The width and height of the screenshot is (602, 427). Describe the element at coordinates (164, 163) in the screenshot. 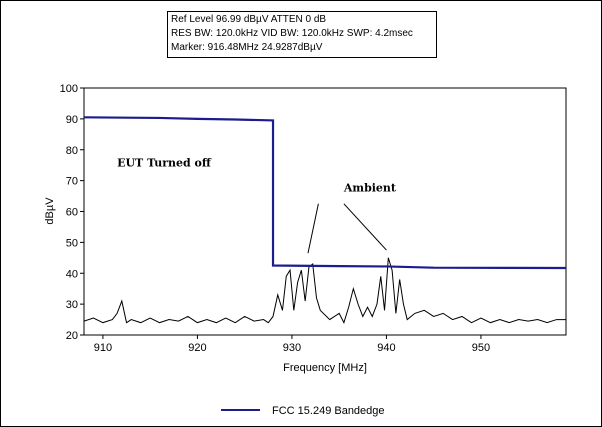

I see `annotation-label: EUT Turned off` at that location.